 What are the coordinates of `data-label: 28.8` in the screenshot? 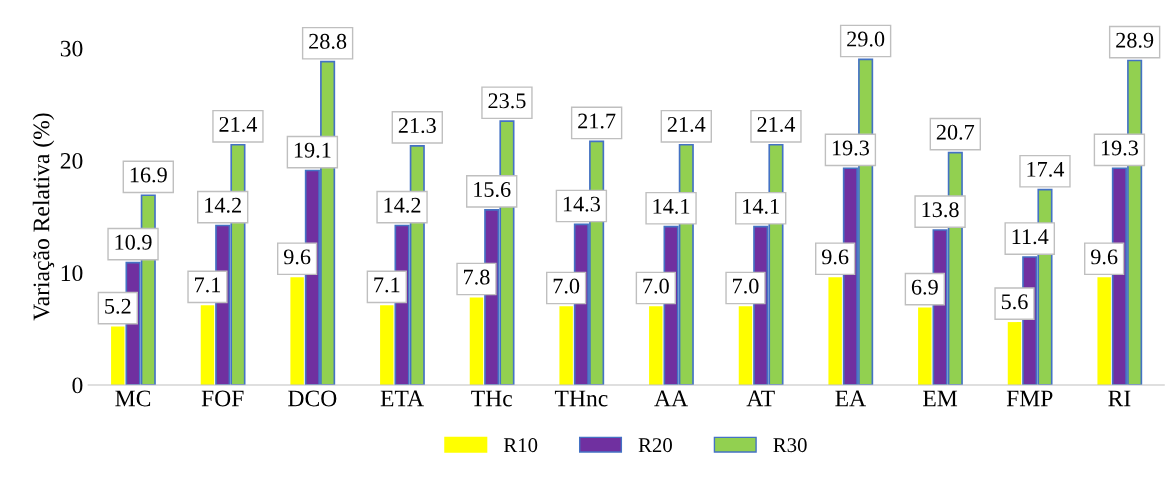 It's located at (328, 41).